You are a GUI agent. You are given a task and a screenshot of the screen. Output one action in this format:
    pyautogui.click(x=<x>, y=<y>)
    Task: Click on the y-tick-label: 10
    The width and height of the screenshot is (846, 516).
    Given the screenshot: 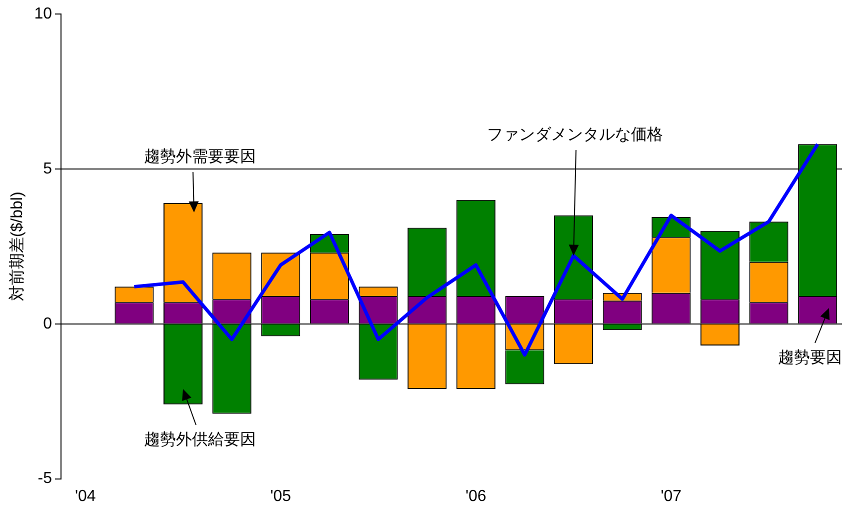 What is the action you would take?
    pyautogui.click(x=43, y=13)
    